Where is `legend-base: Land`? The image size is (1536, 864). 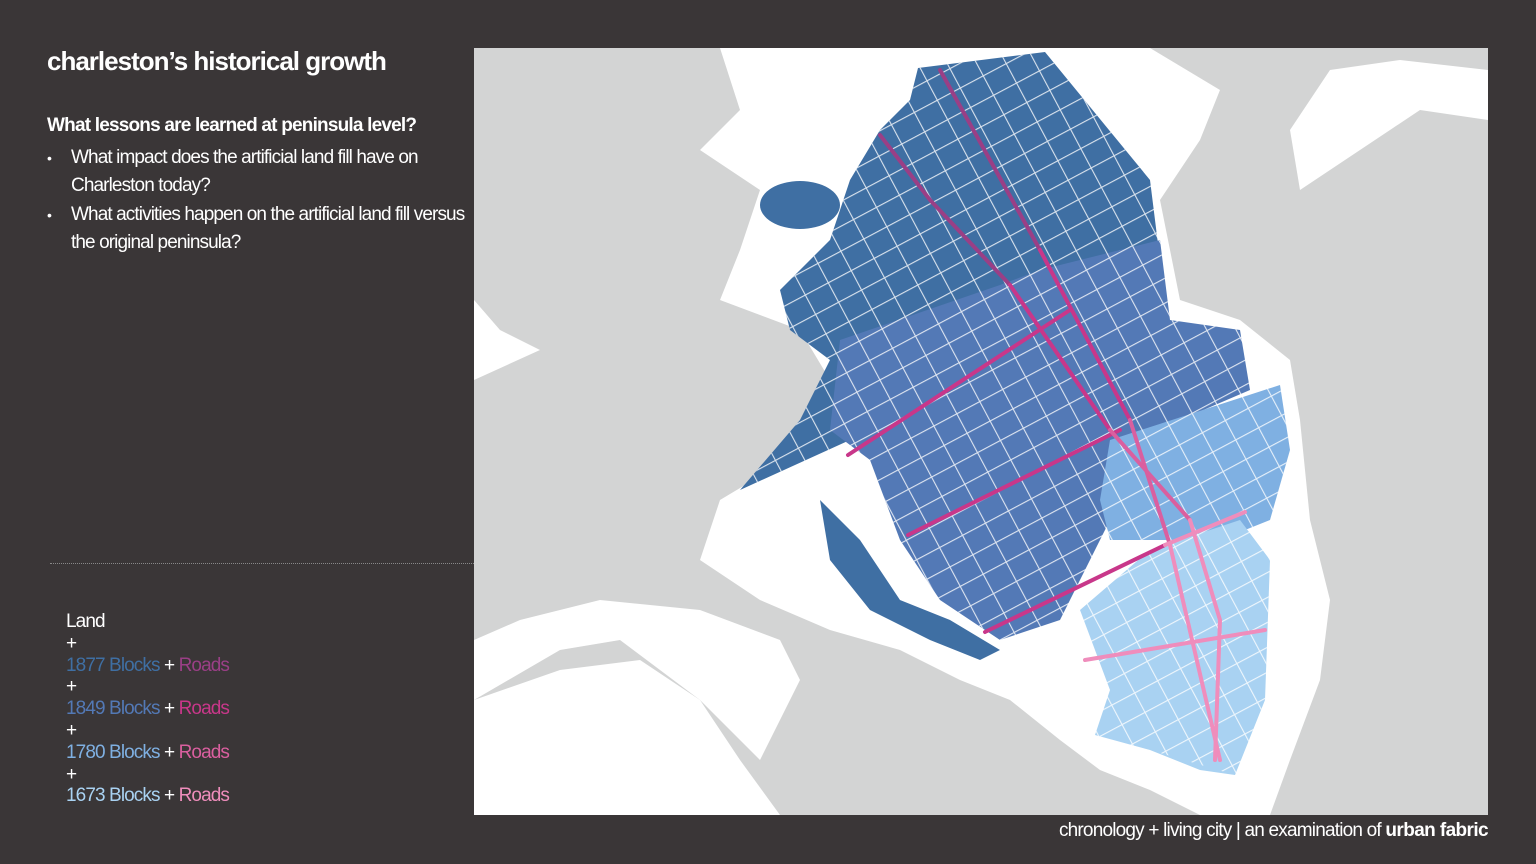 legend-base: Land is located at coordinates (86, 621).